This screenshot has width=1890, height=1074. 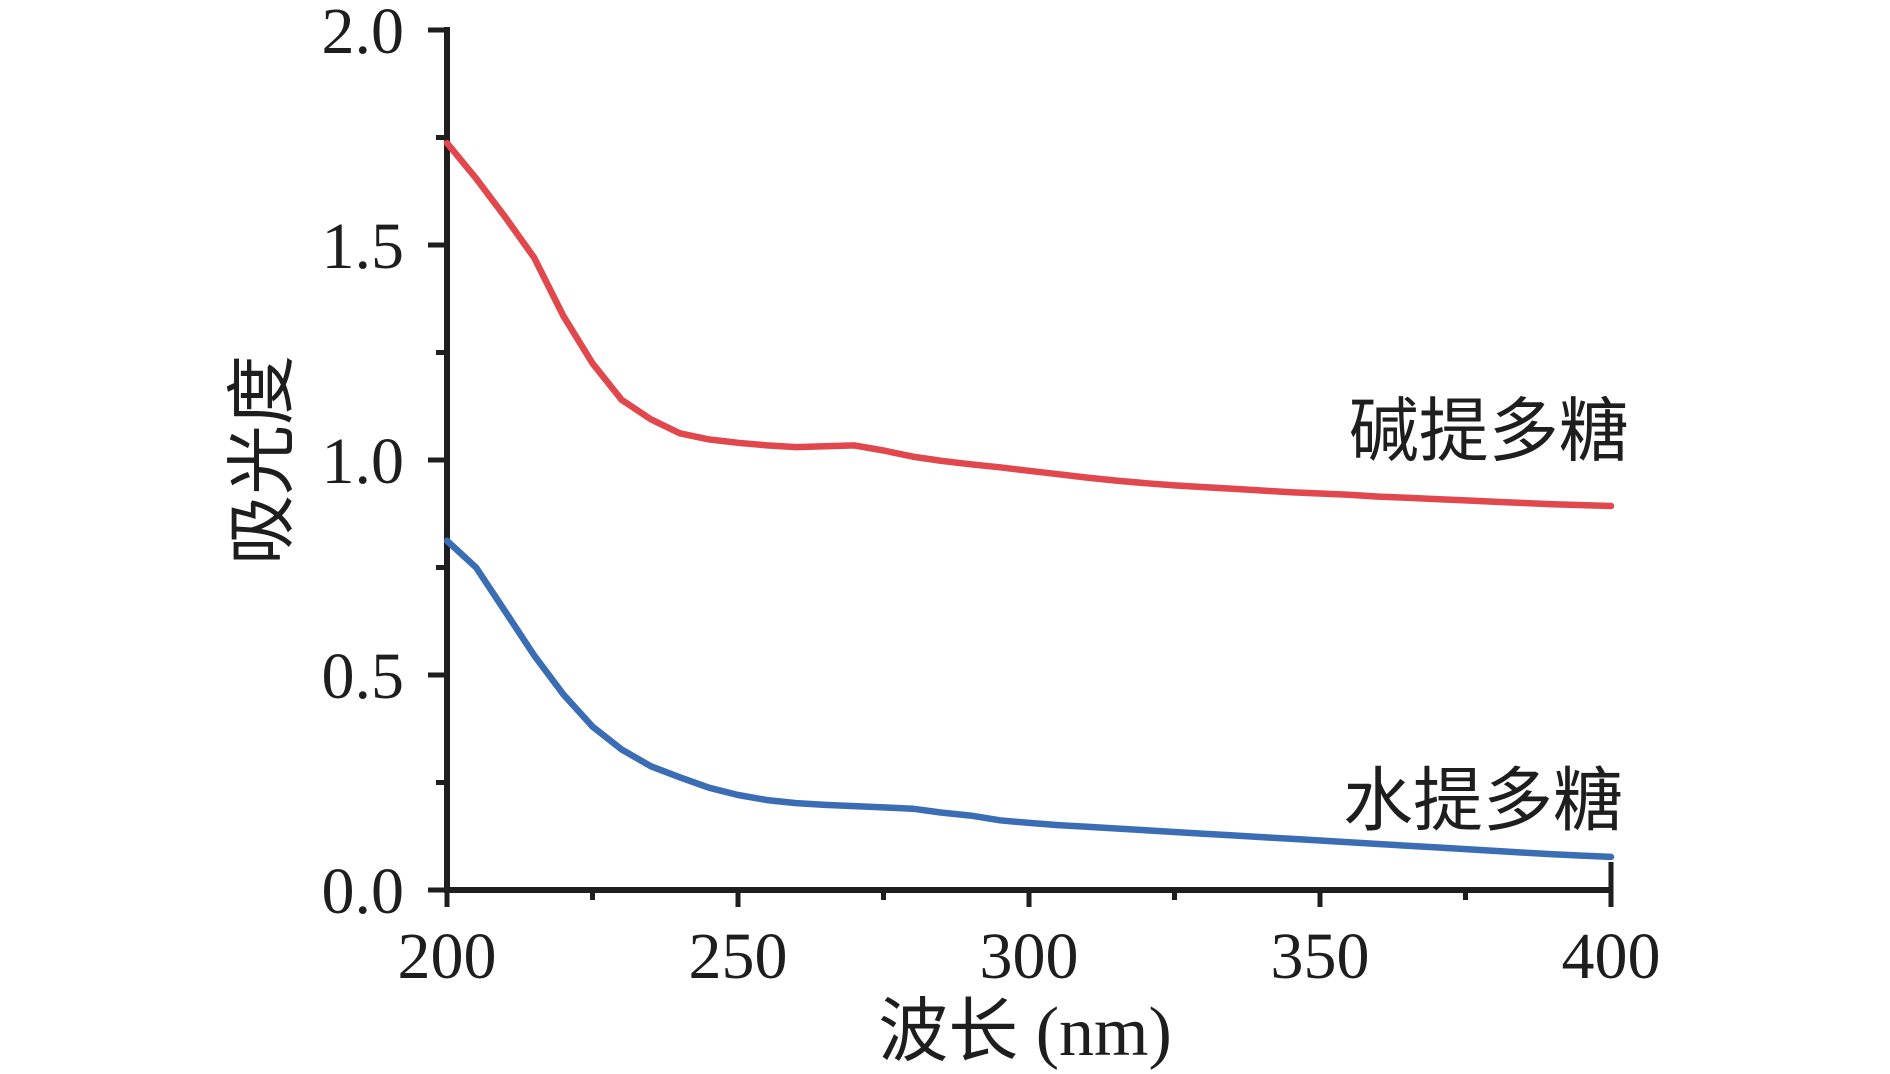 What do you see at coordinates (1025, 1032) in the screenshot?
I see `x-axis-title: 波长 (nm)` at bounding box center [1025, 1032].